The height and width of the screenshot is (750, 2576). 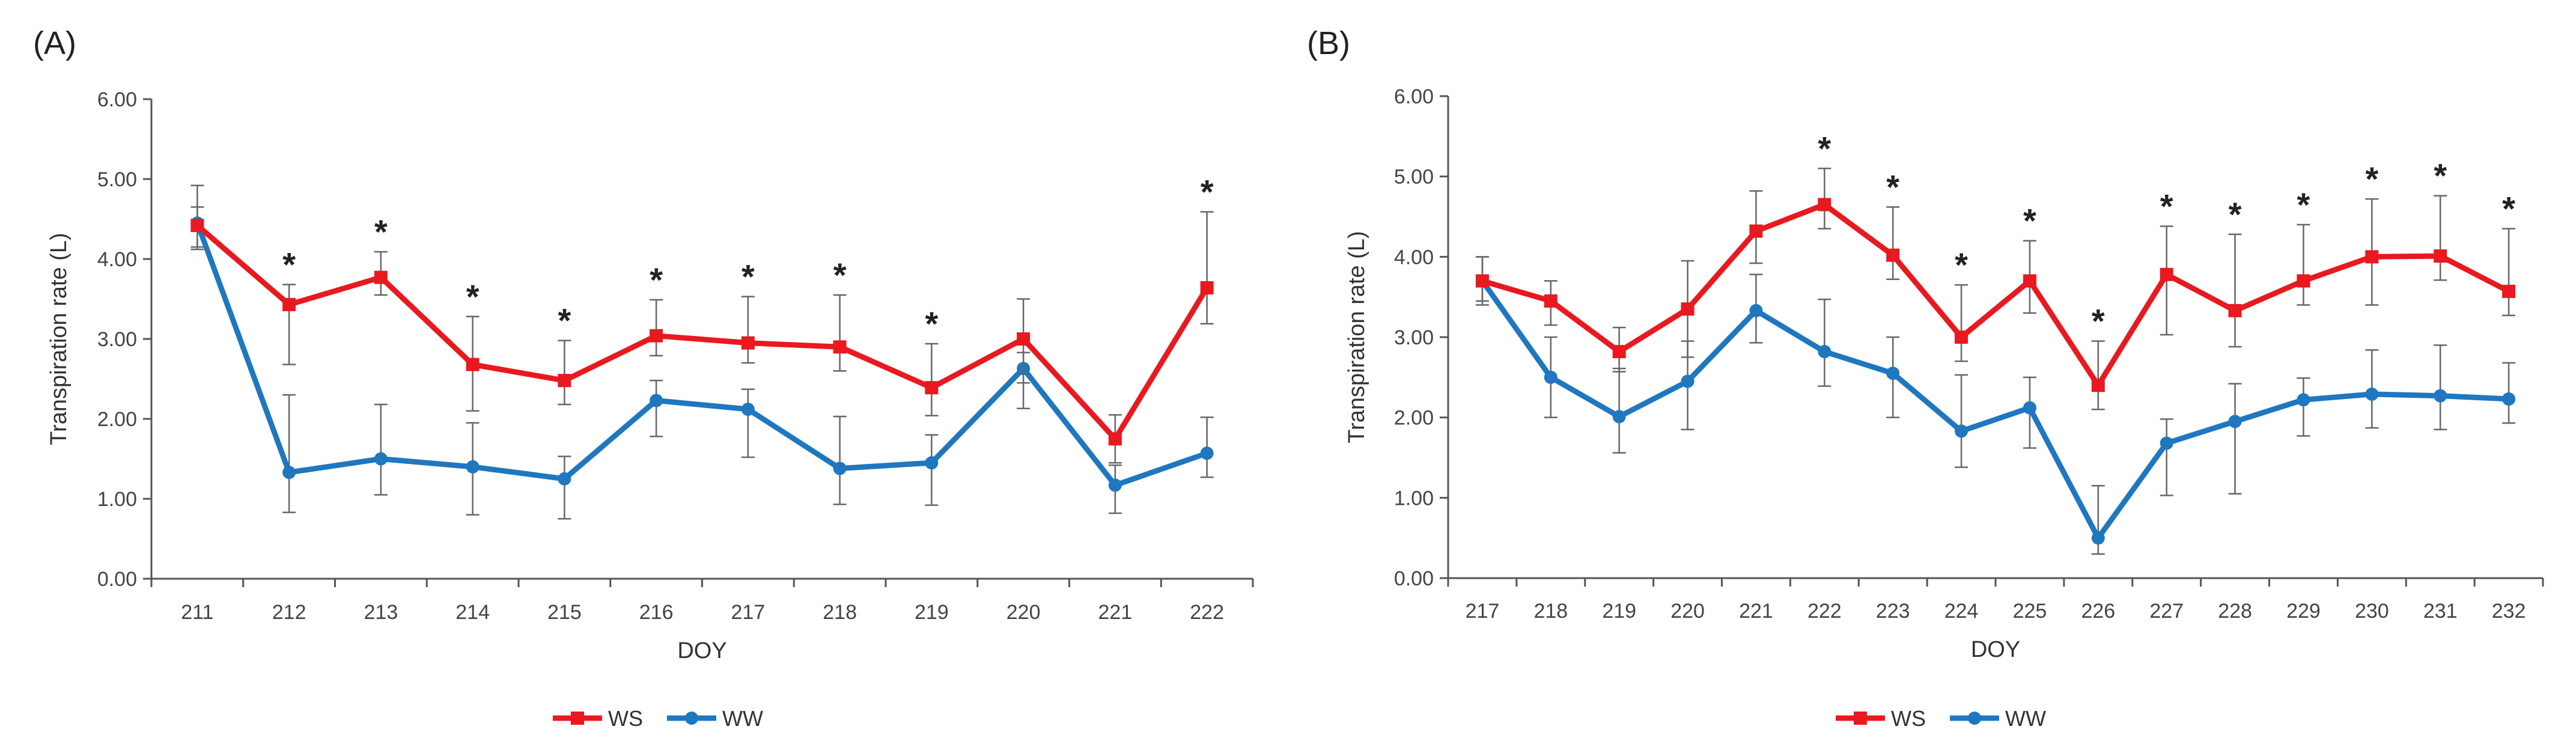 What do you see at coordinates (2030, 611) in the screenshot?
I see `x-tick-label: 225` at bounding box center [2030, 611].